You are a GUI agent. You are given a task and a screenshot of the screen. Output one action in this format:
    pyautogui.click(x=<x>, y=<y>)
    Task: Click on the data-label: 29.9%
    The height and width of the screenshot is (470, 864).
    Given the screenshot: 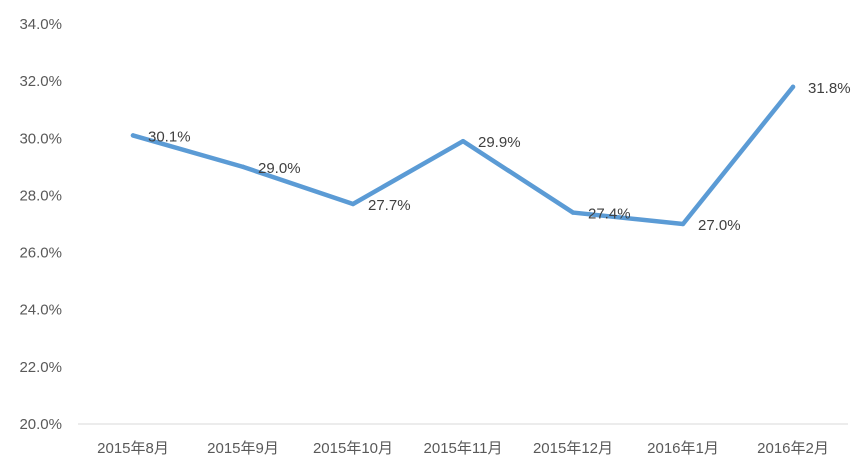 What is the action you would take?
    pyautogui.click(x=499, y=142)
    